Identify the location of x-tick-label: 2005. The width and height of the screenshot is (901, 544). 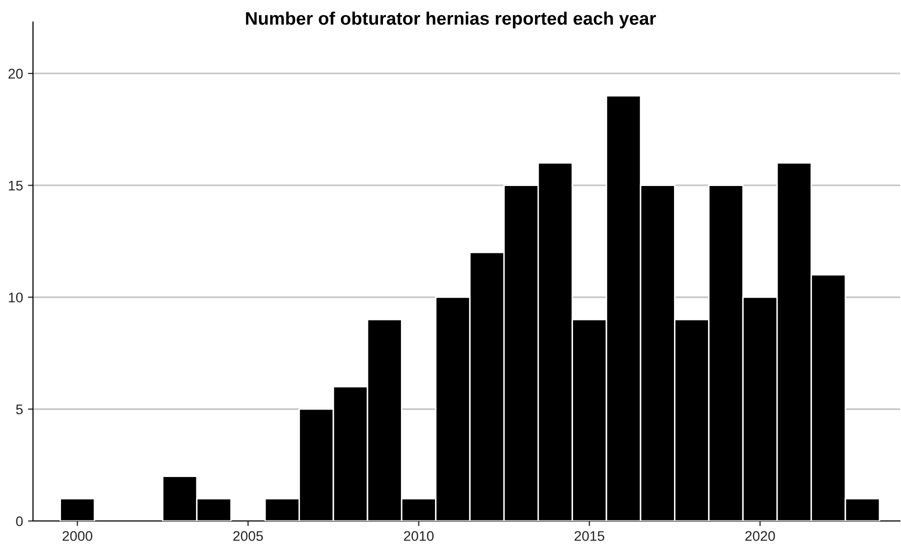
(248, 536).